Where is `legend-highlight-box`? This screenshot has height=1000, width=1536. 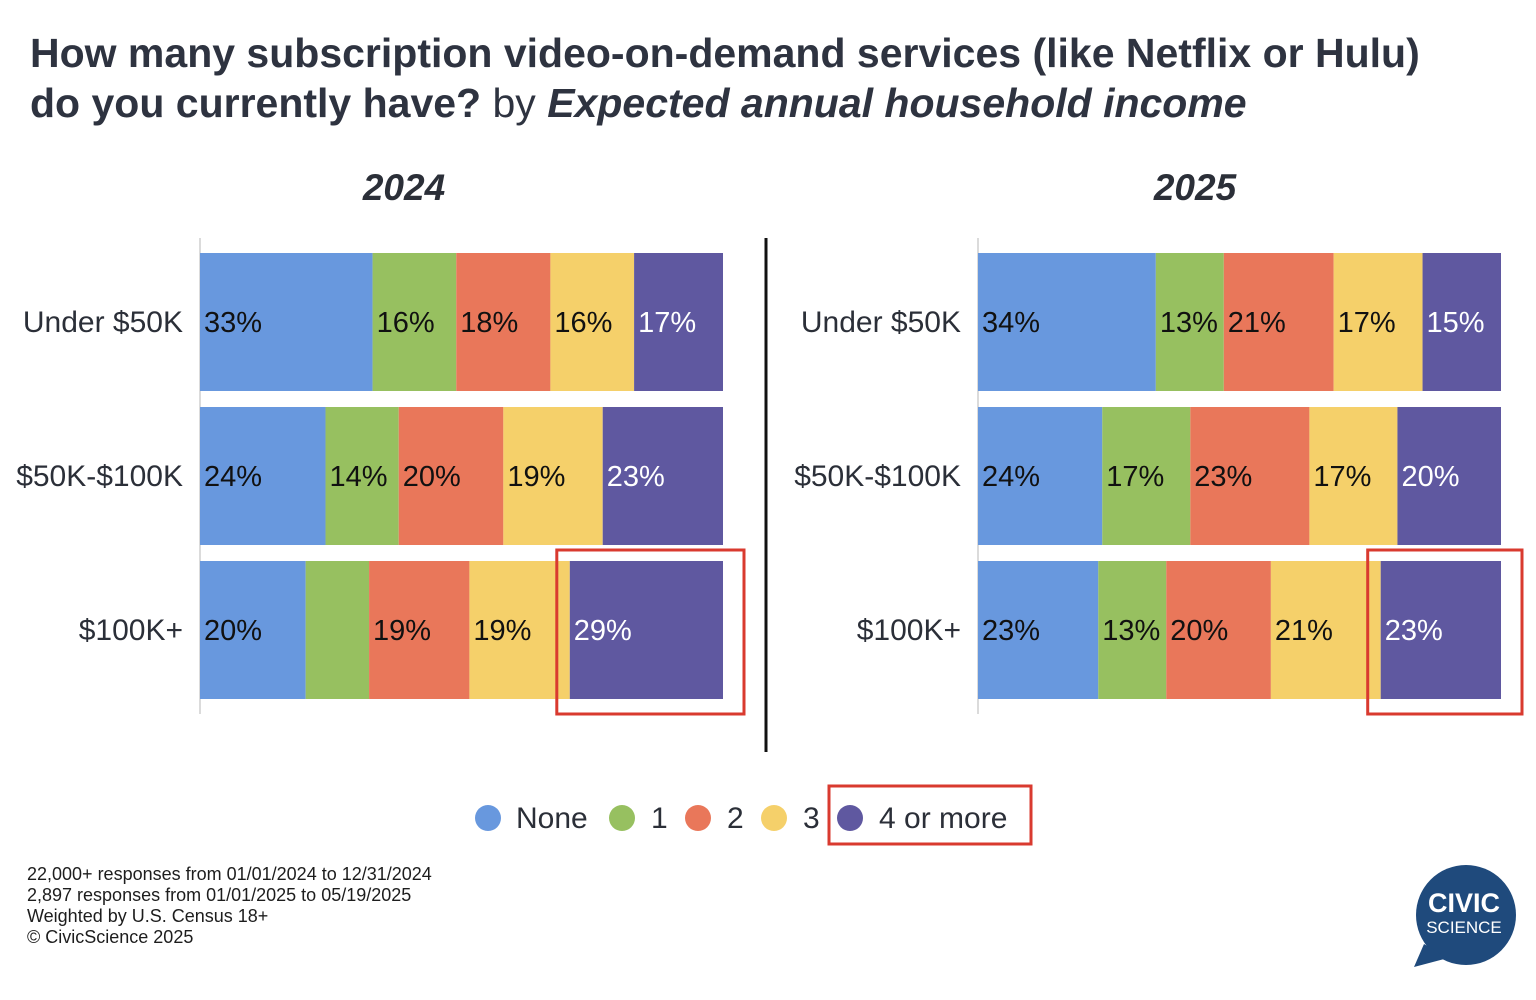
legend-highlight-box is located at coordinates (930, 815).